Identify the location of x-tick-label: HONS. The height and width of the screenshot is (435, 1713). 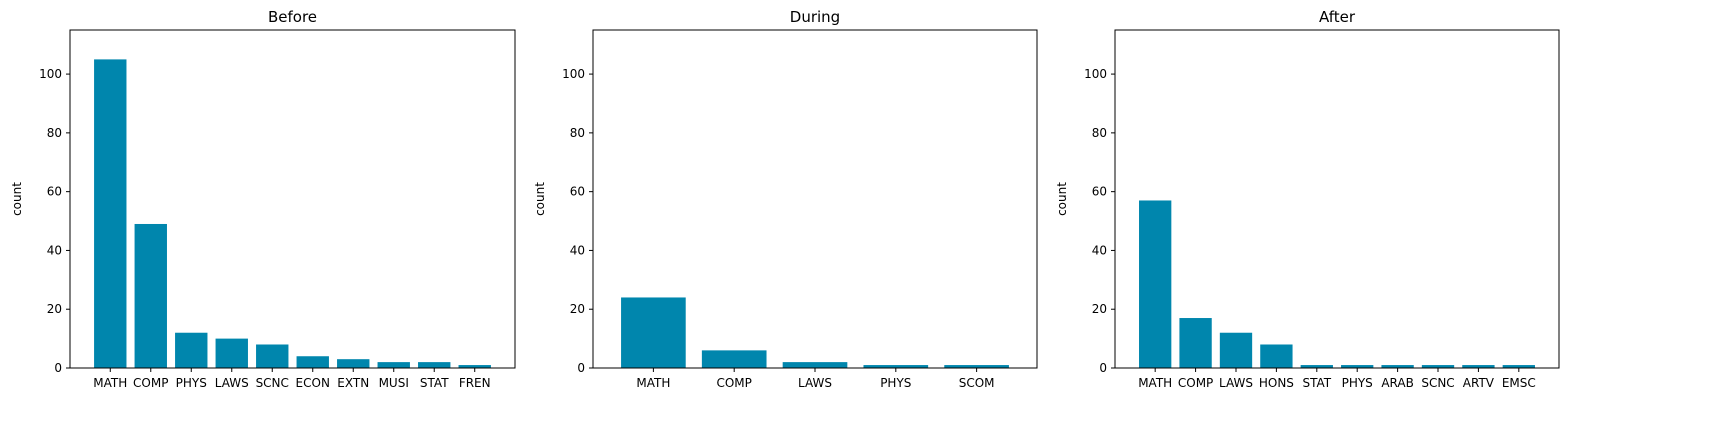
(1276, 383).